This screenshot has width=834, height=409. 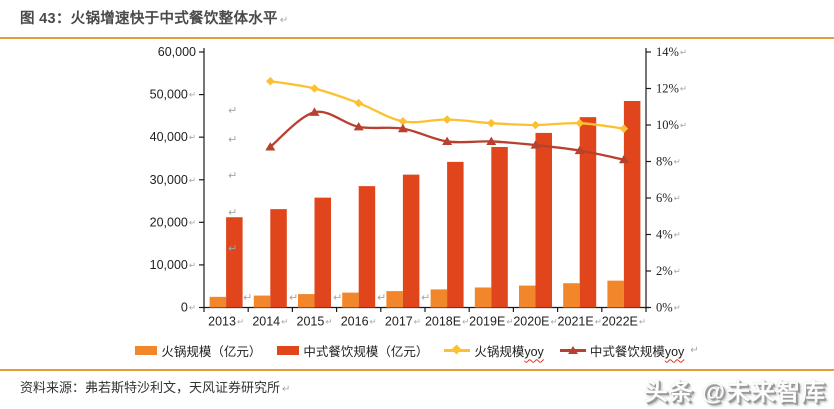 What do you see at coordinates (417, 370) in the screenshot?
I see `accent-rule-bottom` at bounding box center [417, 370].